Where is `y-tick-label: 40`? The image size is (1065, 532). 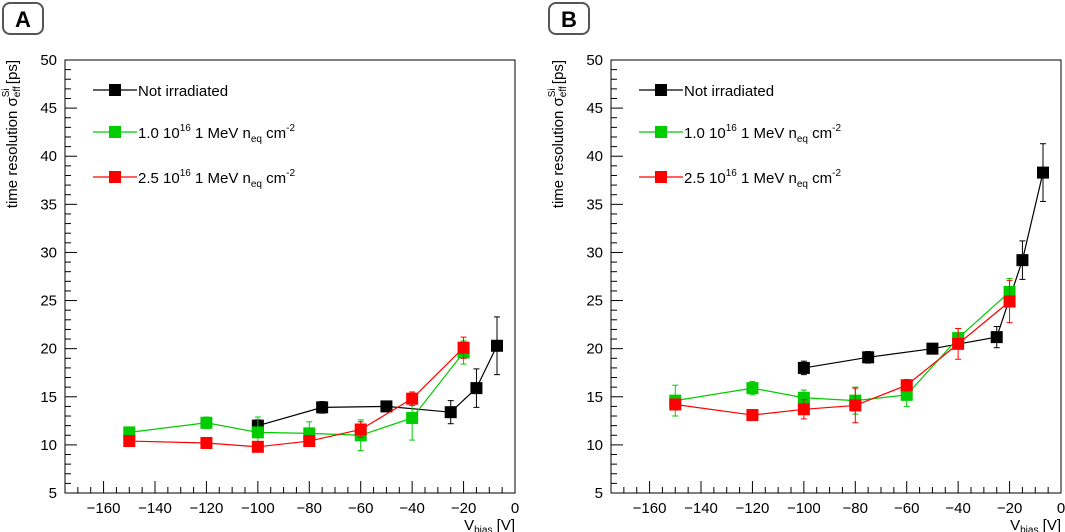 y-tick-label: 40 is located at coordinates (48, 156).